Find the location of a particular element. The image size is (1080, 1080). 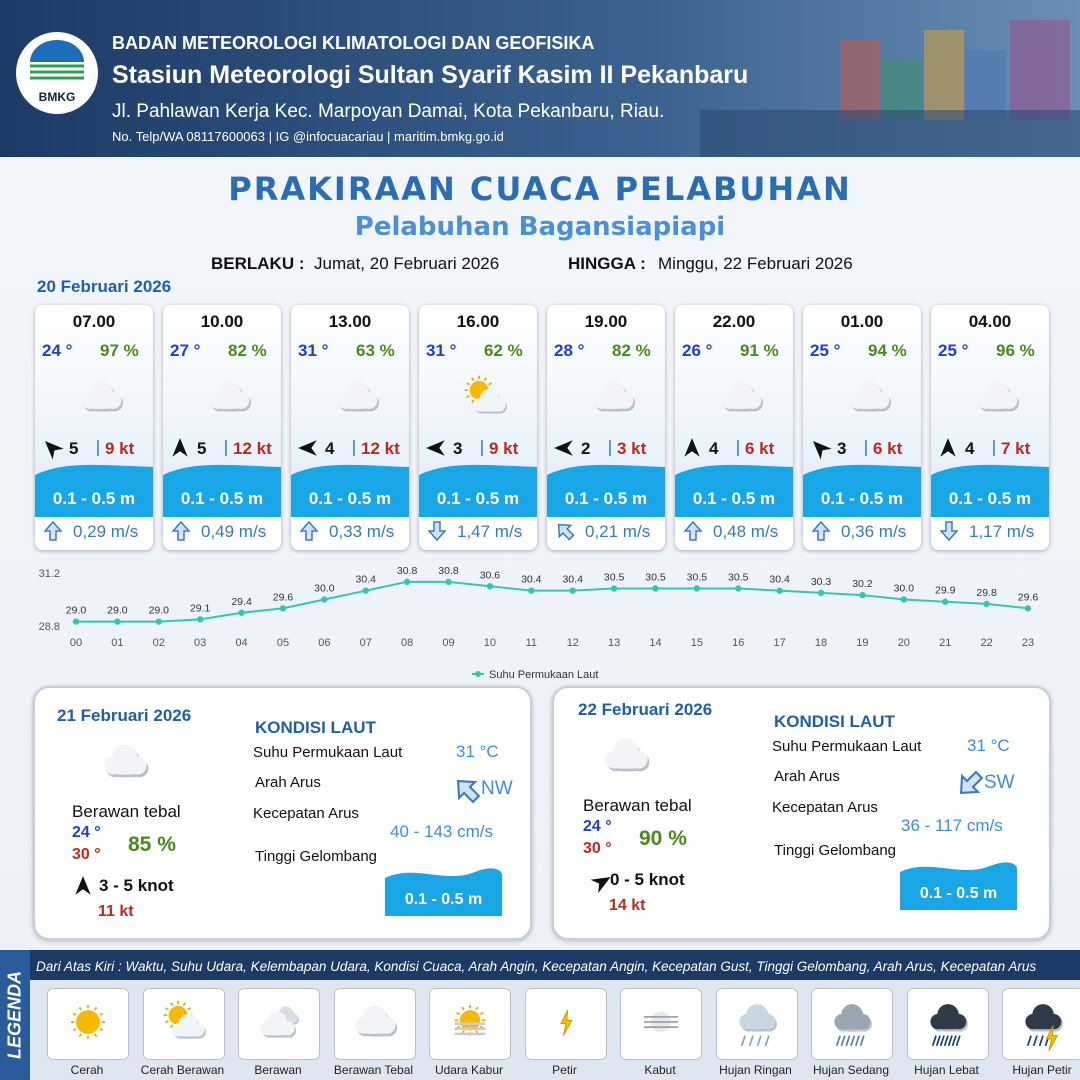

lightning is located at coordinates (566, 1022).